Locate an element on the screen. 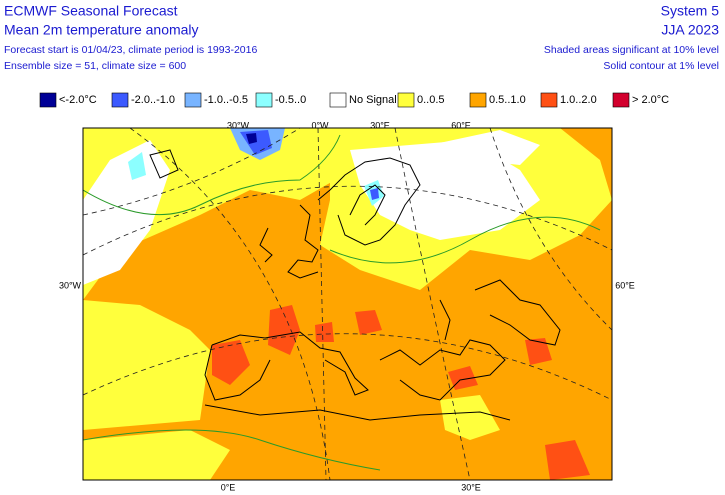 Image resolution: width=725 pixels, height=495 pixels. legend-label: No Signal is located at coordinates (373, 100).